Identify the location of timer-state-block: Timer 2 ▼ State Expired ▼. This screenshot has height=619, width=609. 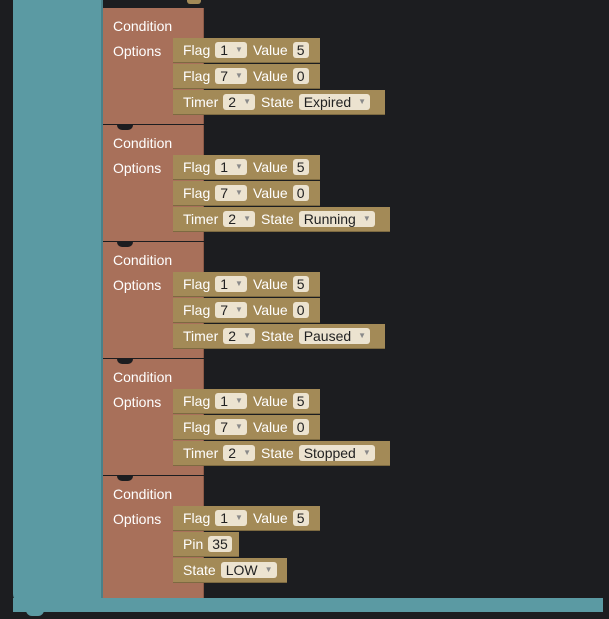
(279, 102).